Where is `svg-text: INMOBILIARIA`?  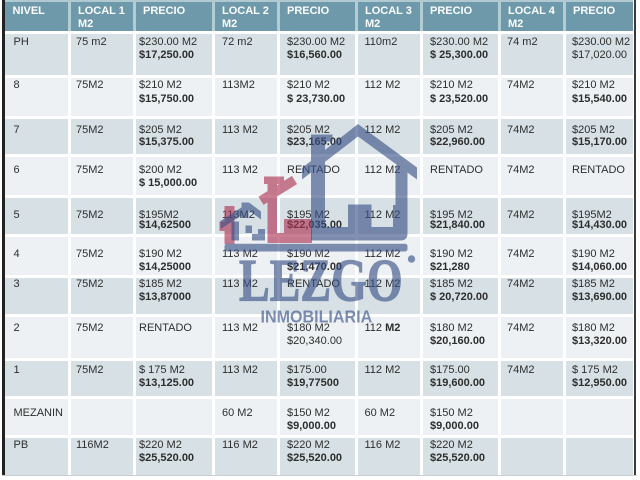
svg-text: INMOBILIARIA is located at coordinates (317, 317).